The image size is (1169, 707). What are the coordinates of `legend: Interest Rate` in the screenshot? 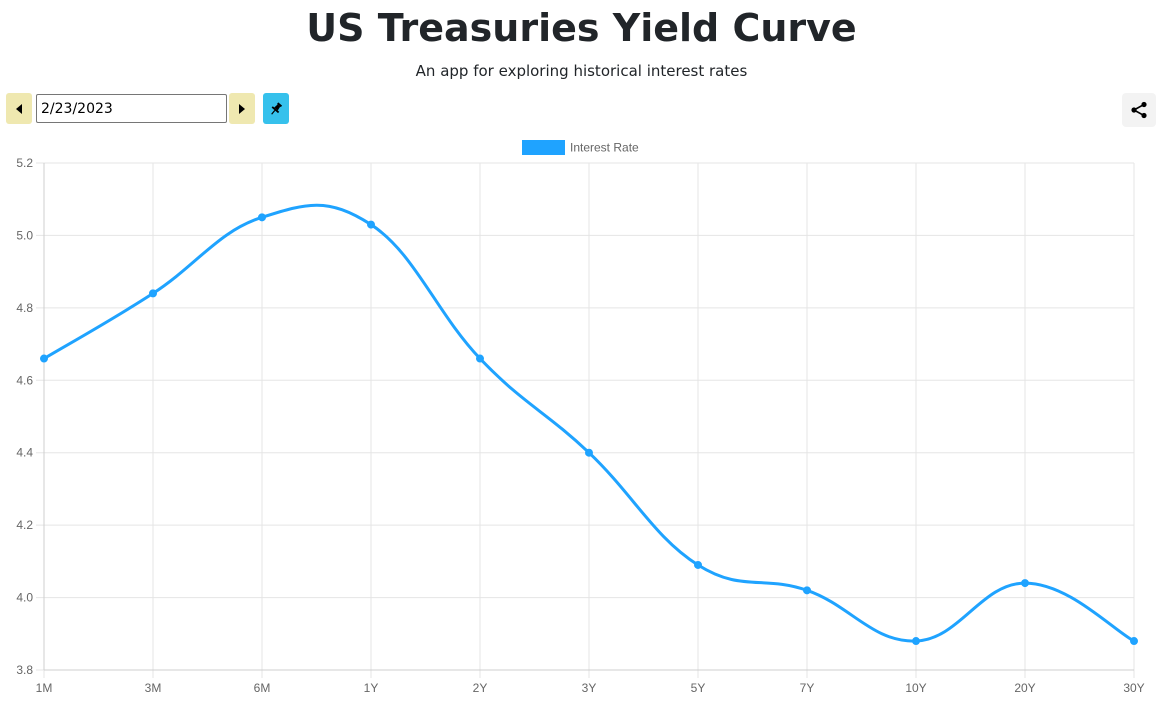 It's located at (580, 147).